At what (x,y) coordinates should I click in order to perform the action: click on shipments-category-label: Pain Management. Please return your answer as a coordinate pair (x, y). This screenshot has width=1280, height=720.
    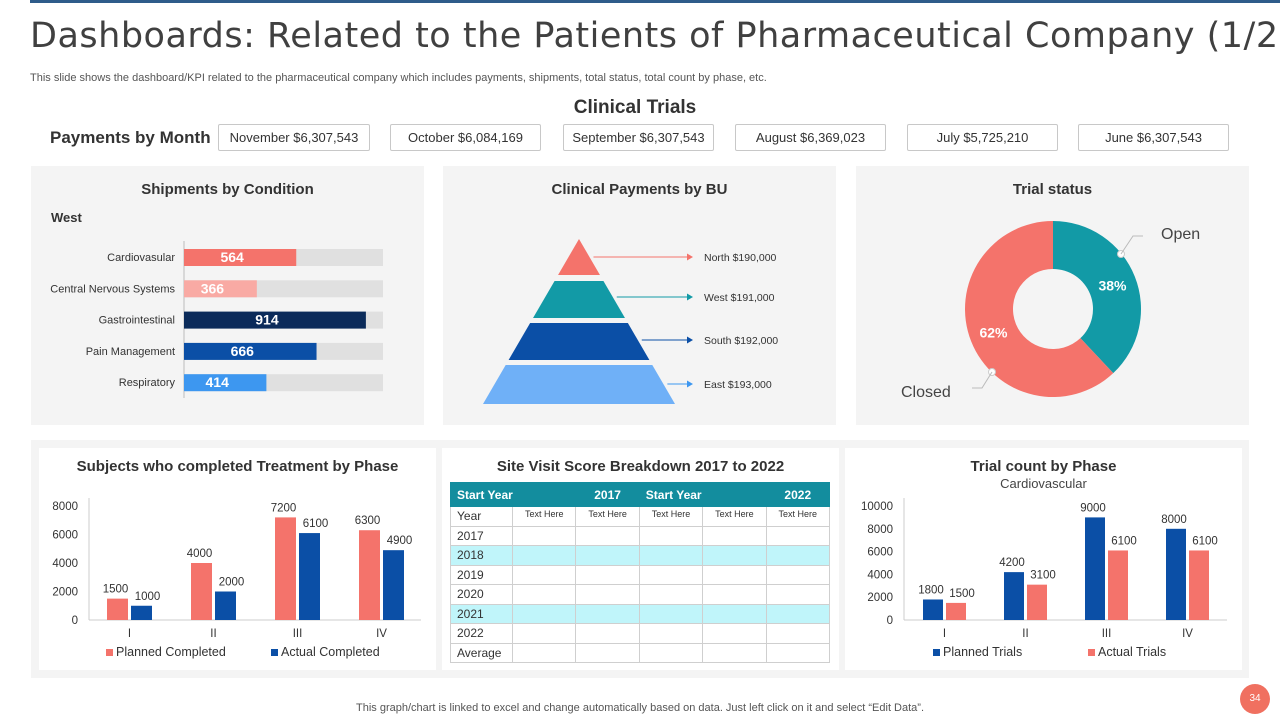
    Looking at the image, I should click on (130, 352).